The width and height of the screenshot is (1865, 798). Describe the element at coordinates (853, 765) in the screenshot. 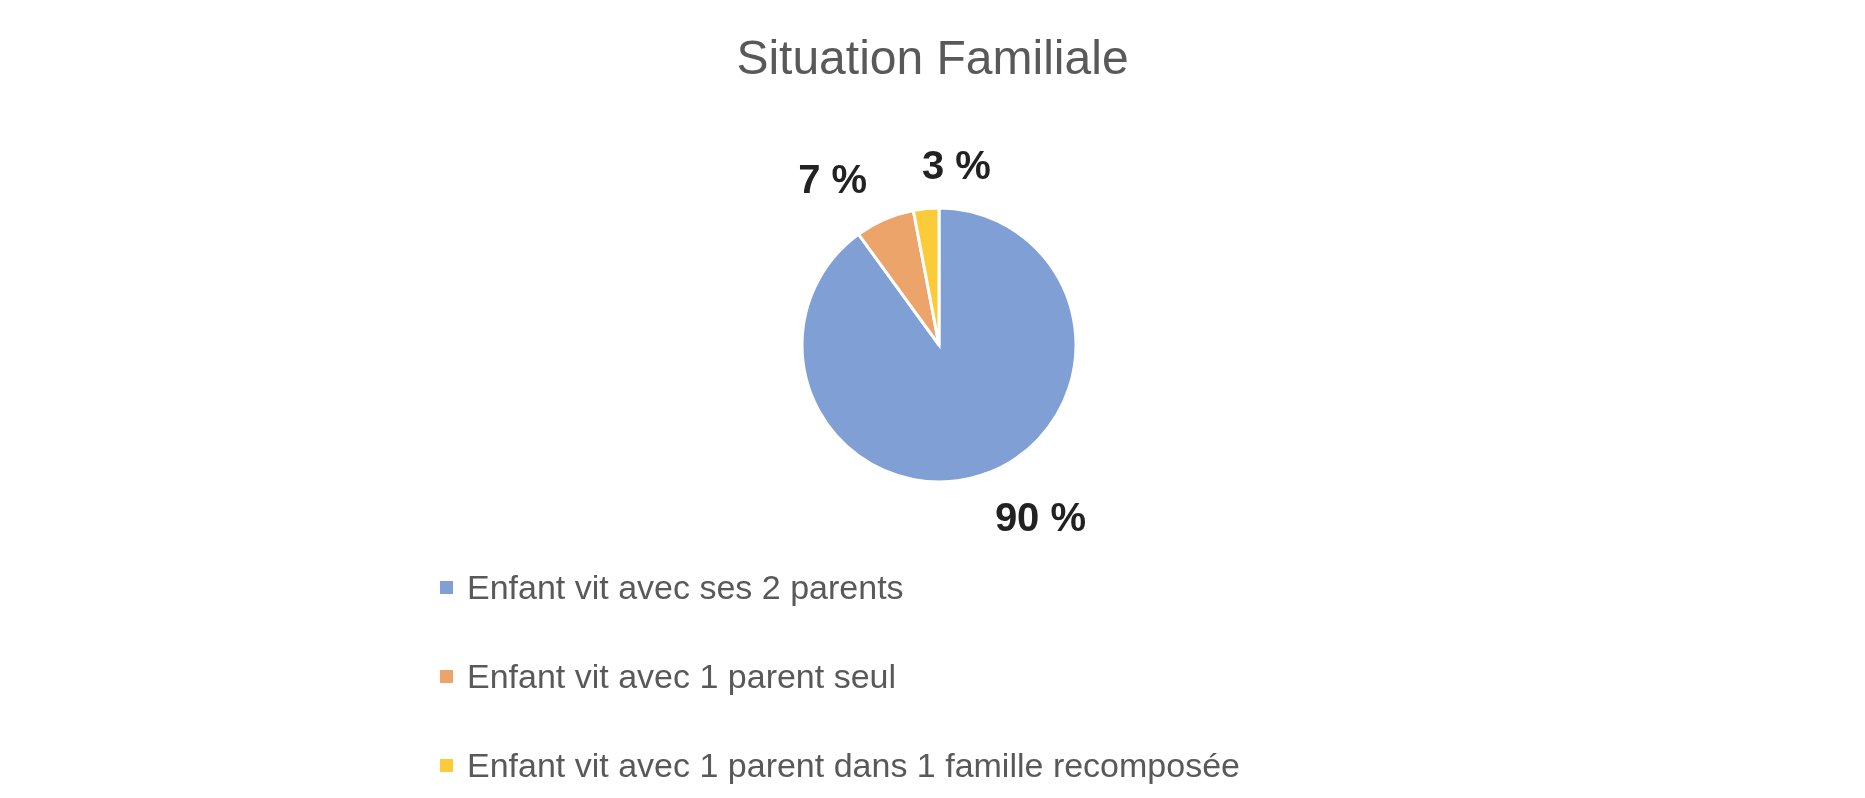

I see `legend-label: Enfant vit avec 1 parent dans 1 famille recomposée` at that location.